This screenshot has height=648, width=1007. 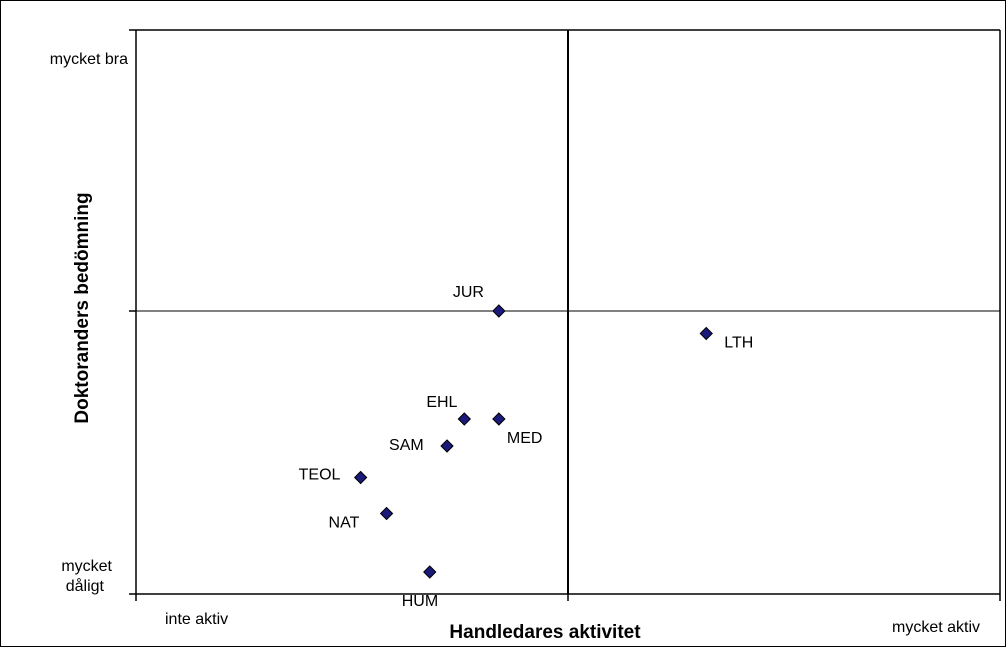 What do you see at coordinates (320, 475) in the screenshot?
I see `point-label-teol: TEOL` at bounding box center [320, 475].